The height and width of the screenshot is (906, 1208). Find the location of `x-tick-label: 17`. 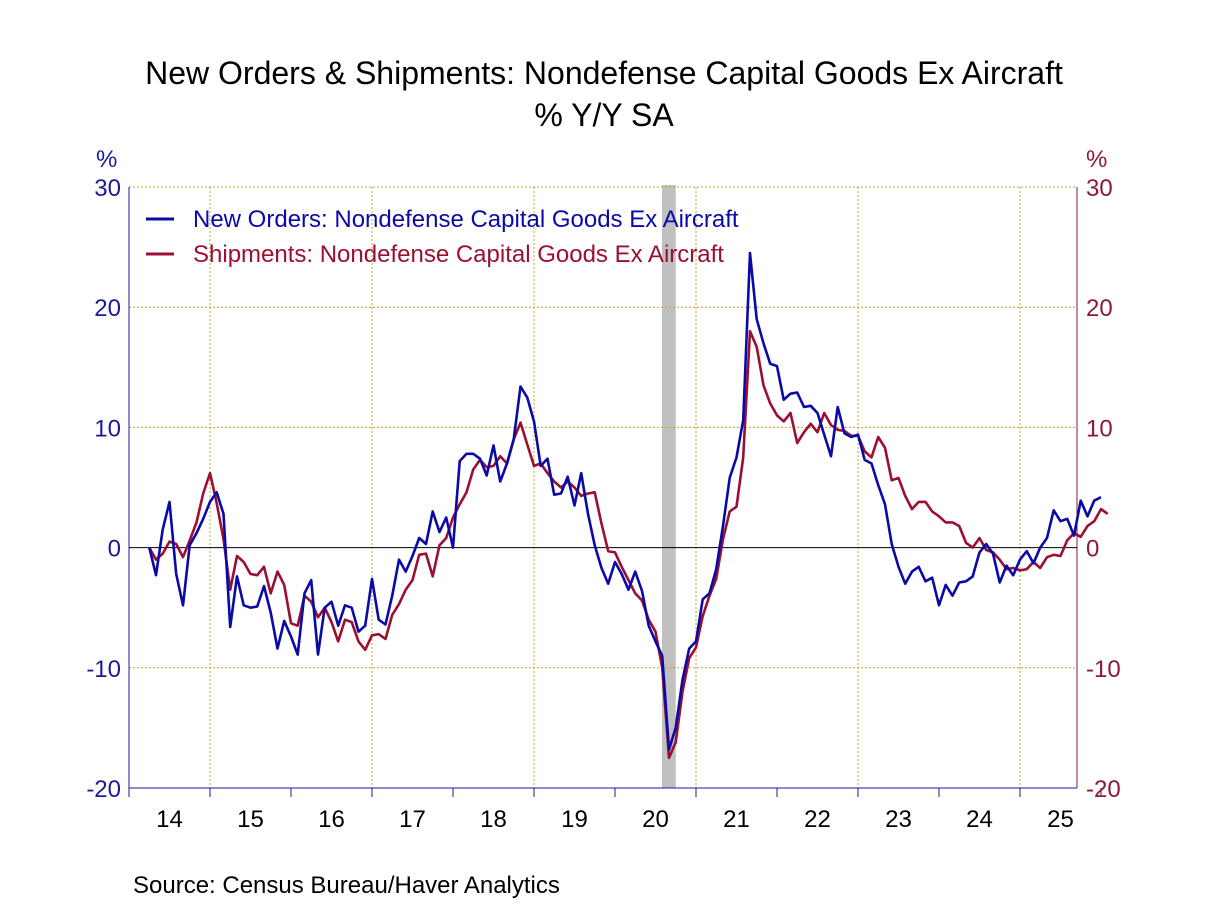

x-tick-label: 17 is located at coordinates (412, 819).